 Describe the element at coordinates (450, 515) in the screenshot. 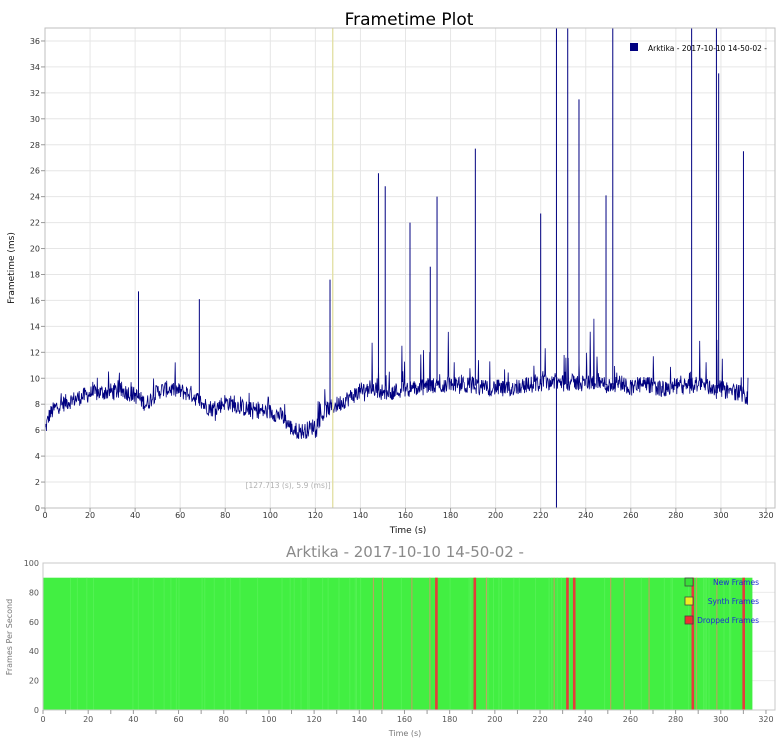

I see `x-tick-label: 180` at that location.